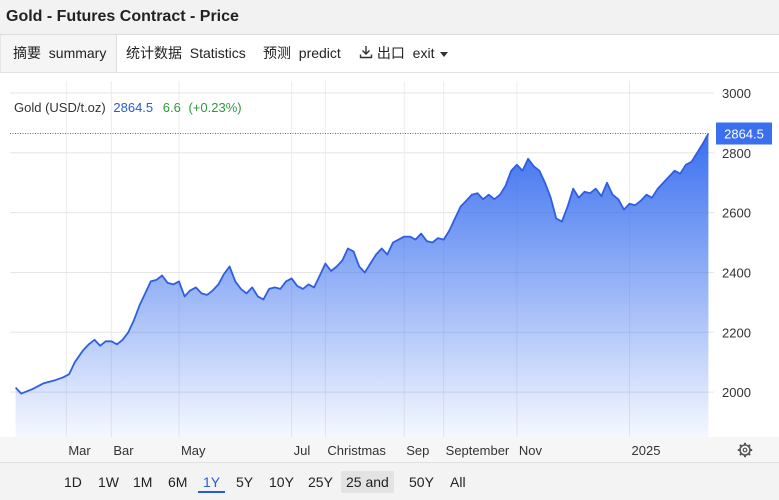  I want to click on range-1y-button: 1Y, so click(212, 482).